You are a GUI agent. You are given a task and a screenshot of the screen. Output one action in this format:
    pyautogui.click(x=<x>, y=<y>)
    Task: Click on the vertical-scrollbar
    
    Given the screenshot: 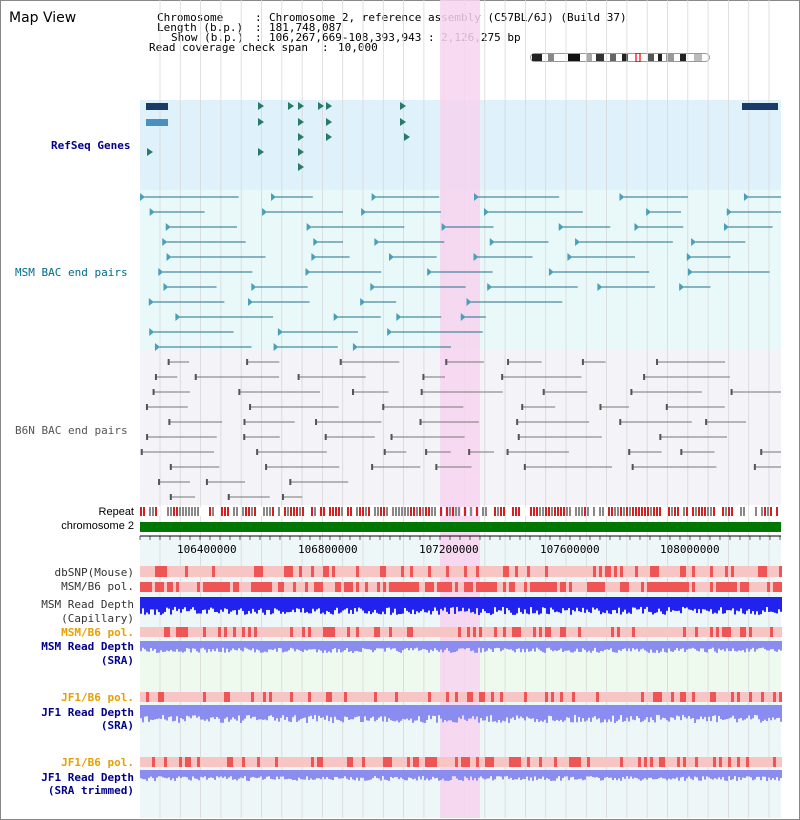 What is the action you would take?
    pyautogui.click(x=792, y=409)
    